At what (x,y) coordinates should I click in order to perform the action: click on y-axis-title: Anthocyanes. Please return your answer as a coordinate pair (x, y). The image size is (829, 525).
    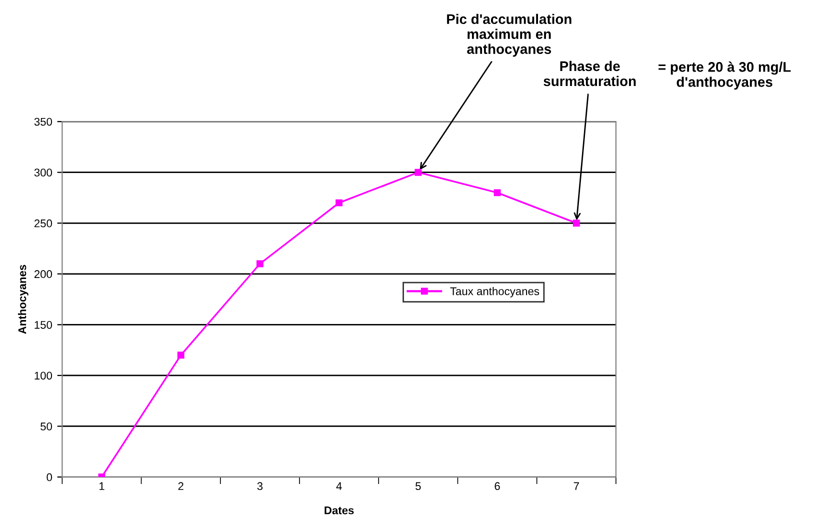
    Looking at the image, I should click on (23, 299).